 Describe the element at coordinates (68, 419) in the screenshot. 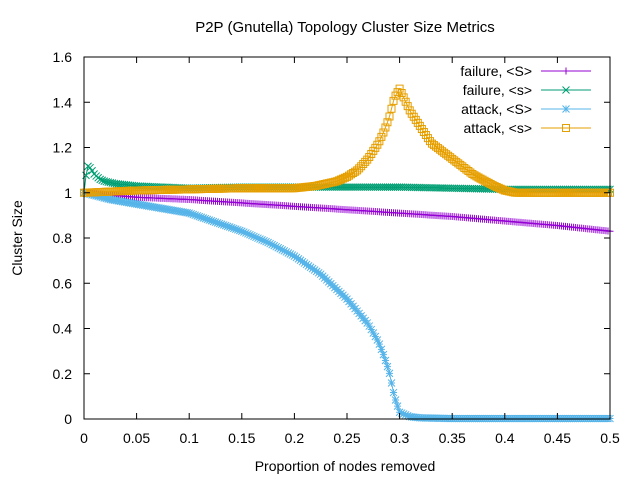

I see `y-tick-label: 0` at that location.